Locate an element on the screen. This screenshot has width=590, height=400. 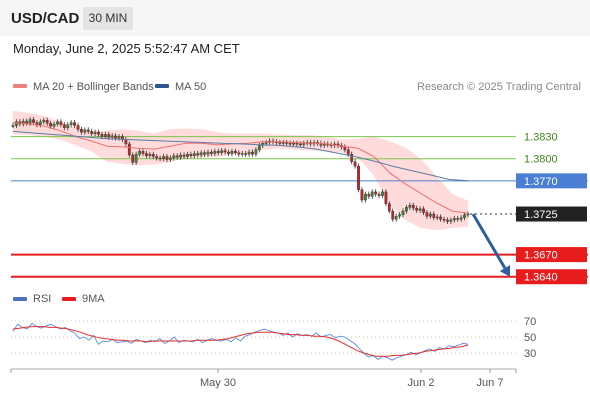
ma50-line is located at coordinates (240, 156).